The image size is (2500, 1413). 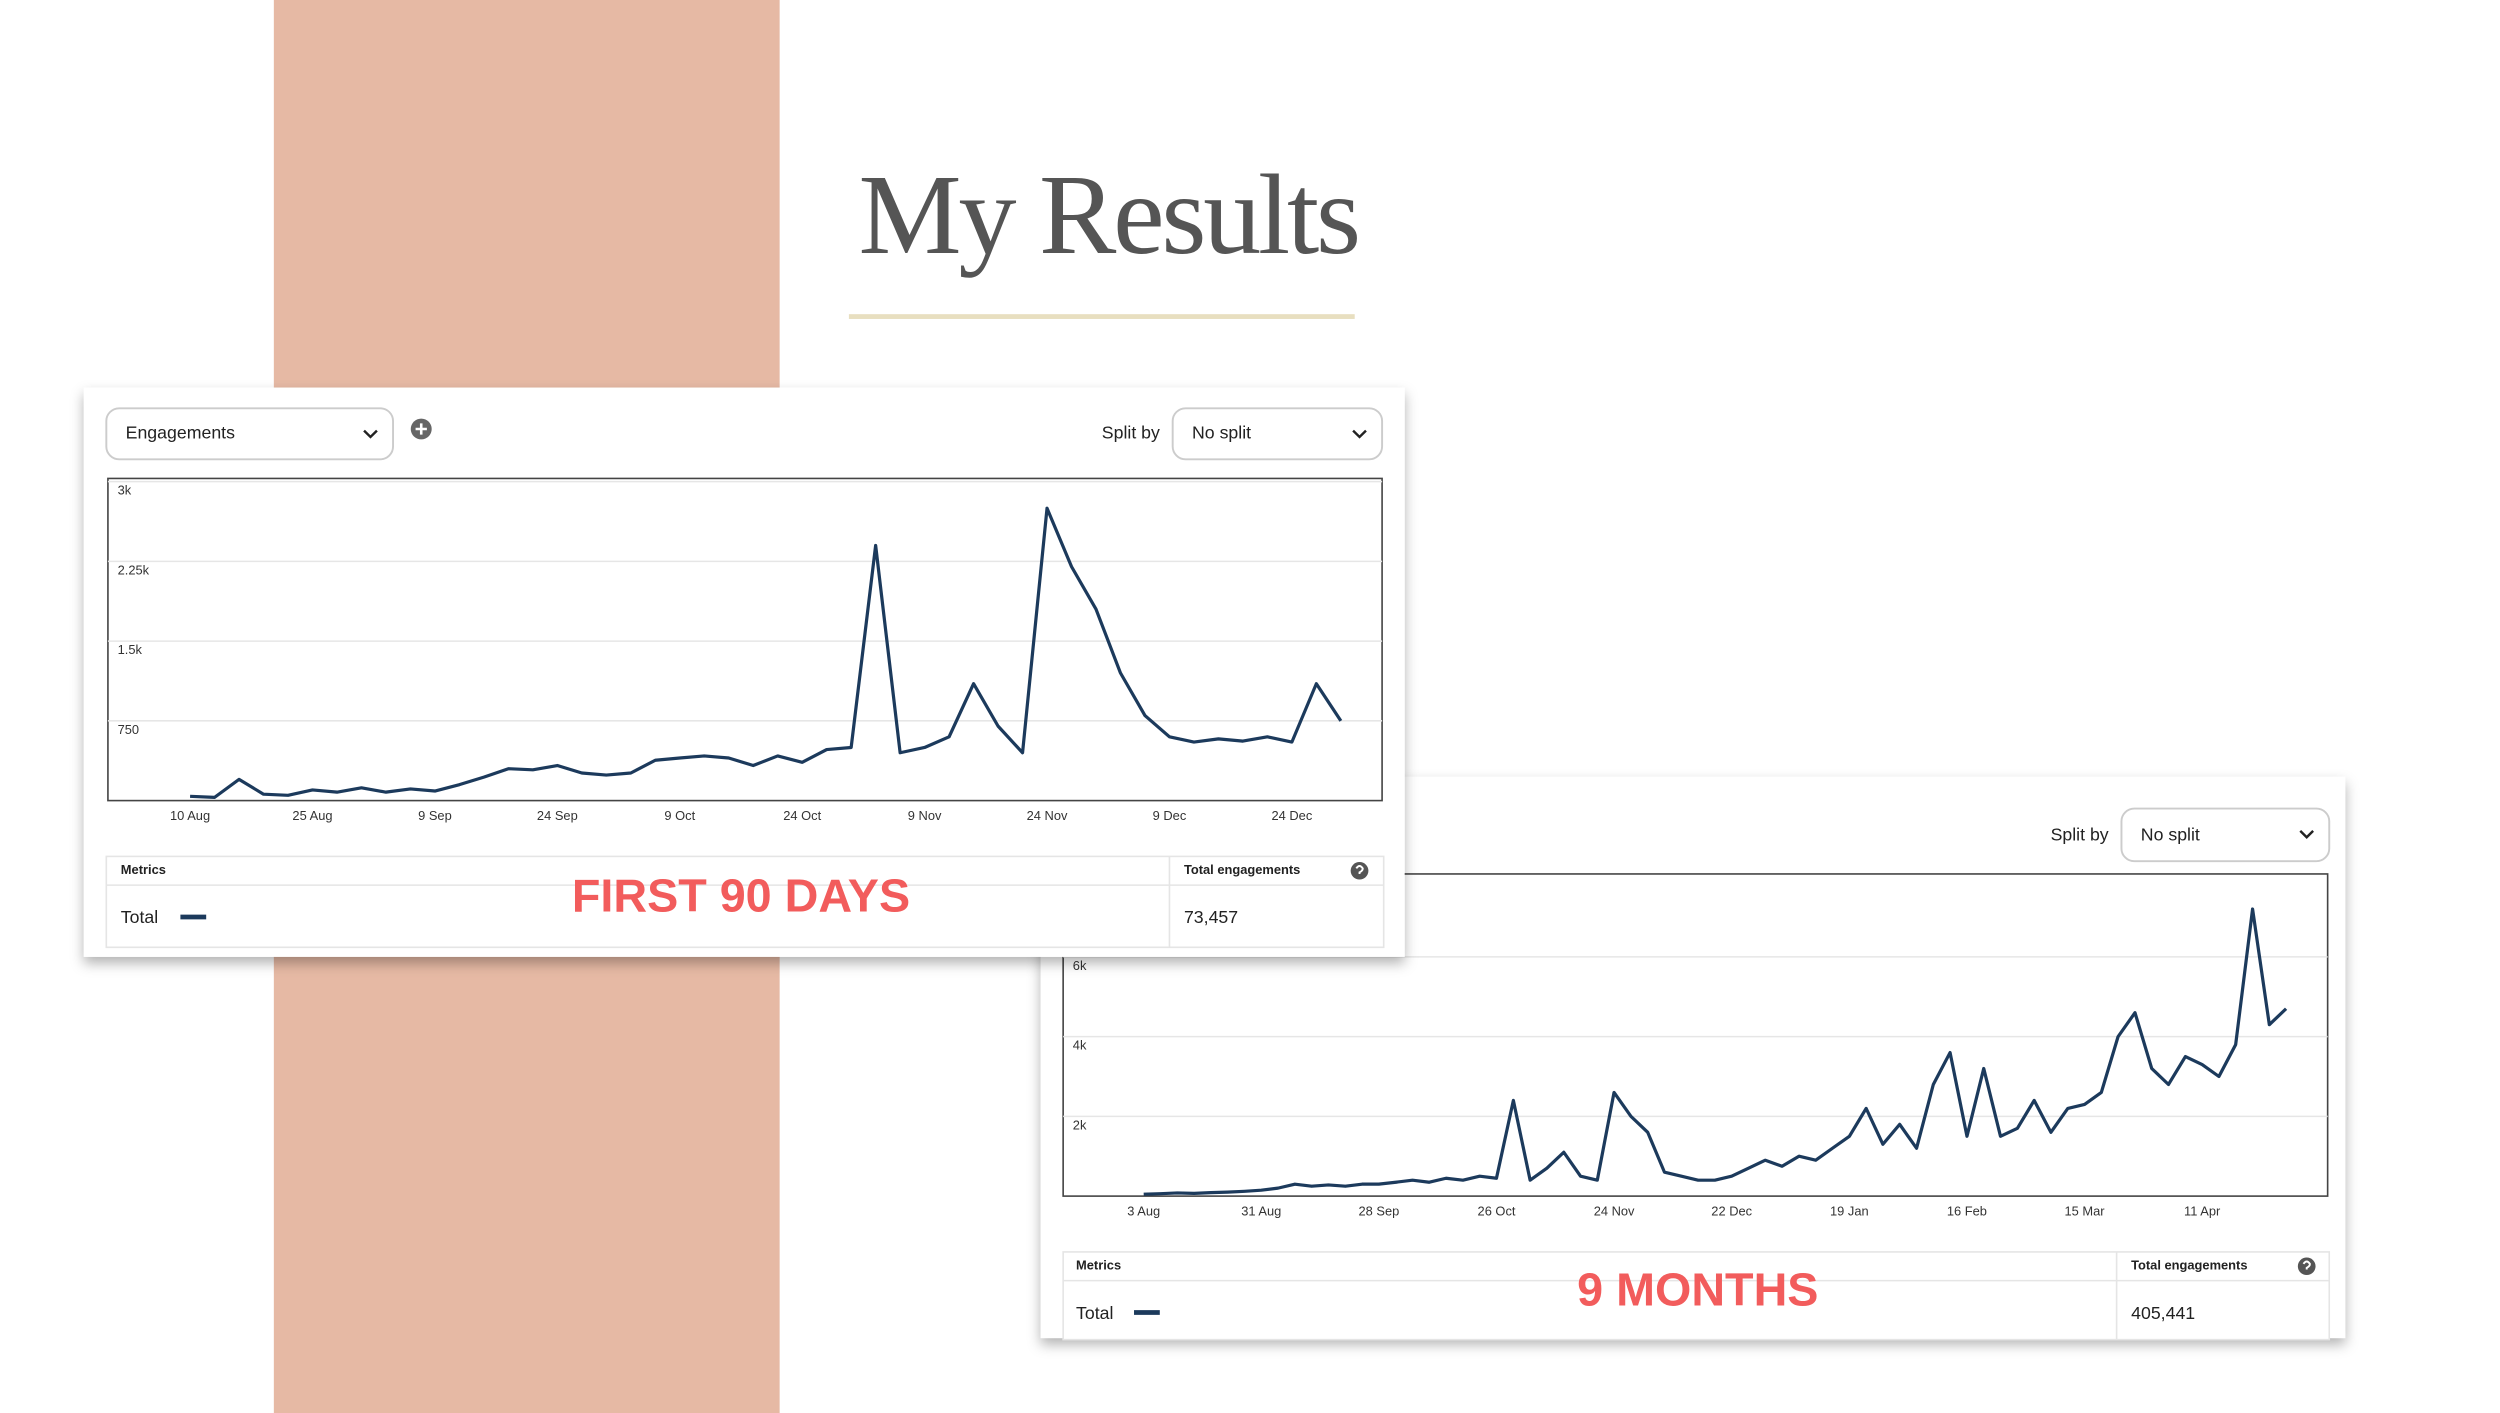 What do you see at coordinates (1378, 1210) in the screenshot?
I see `x-tick-label: 28 Sep` at bounding box center [1378, 1210].